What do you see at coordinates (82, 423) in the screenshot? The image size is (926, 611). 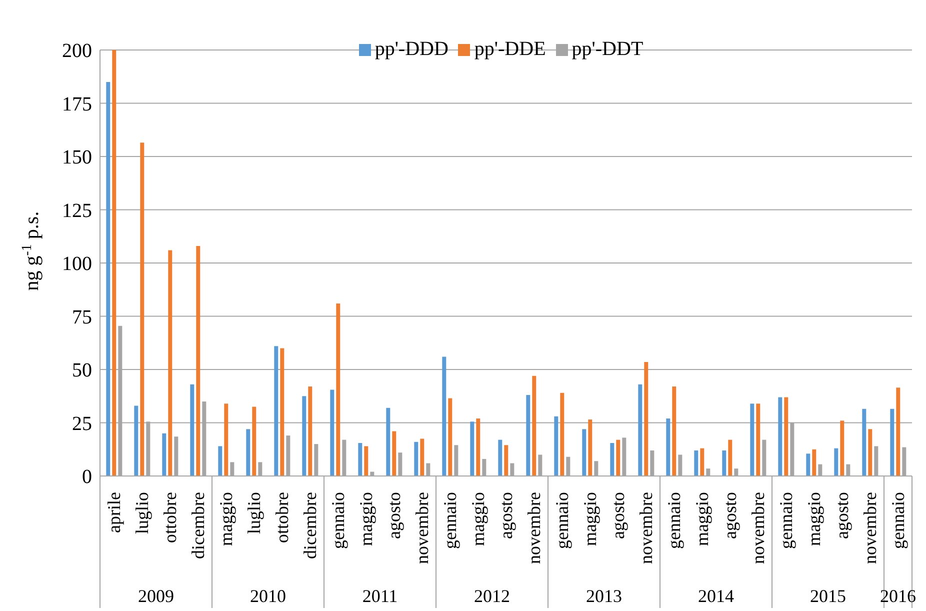 I see `y-tick-label: 25` at bounding box center [82, 423].